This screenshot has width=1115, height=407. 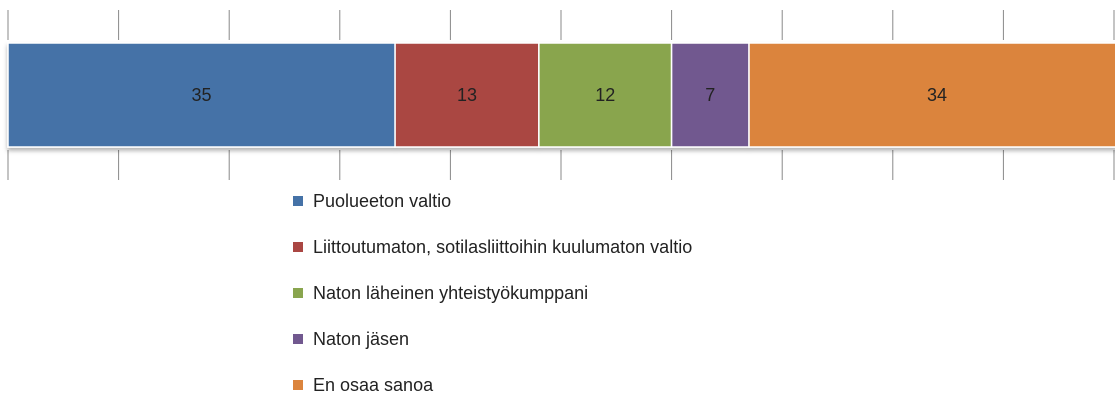 I want to click on data-label: 35, so click(x=202, y=95).